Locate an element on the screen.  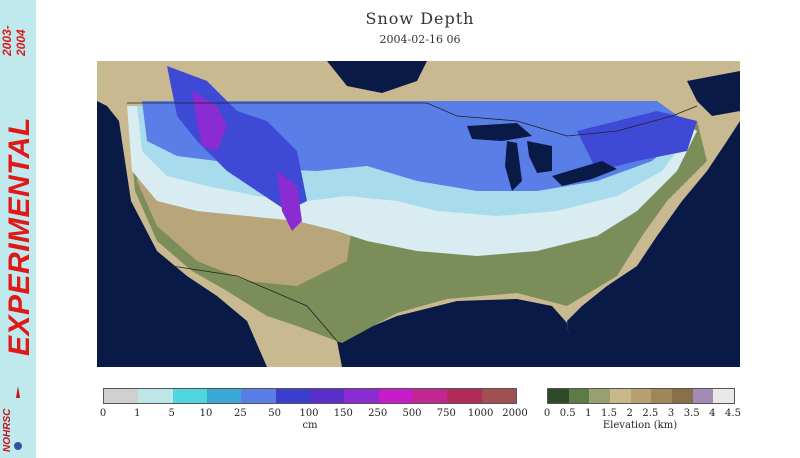
mexico-us-border is located at coordinates (254, 303).